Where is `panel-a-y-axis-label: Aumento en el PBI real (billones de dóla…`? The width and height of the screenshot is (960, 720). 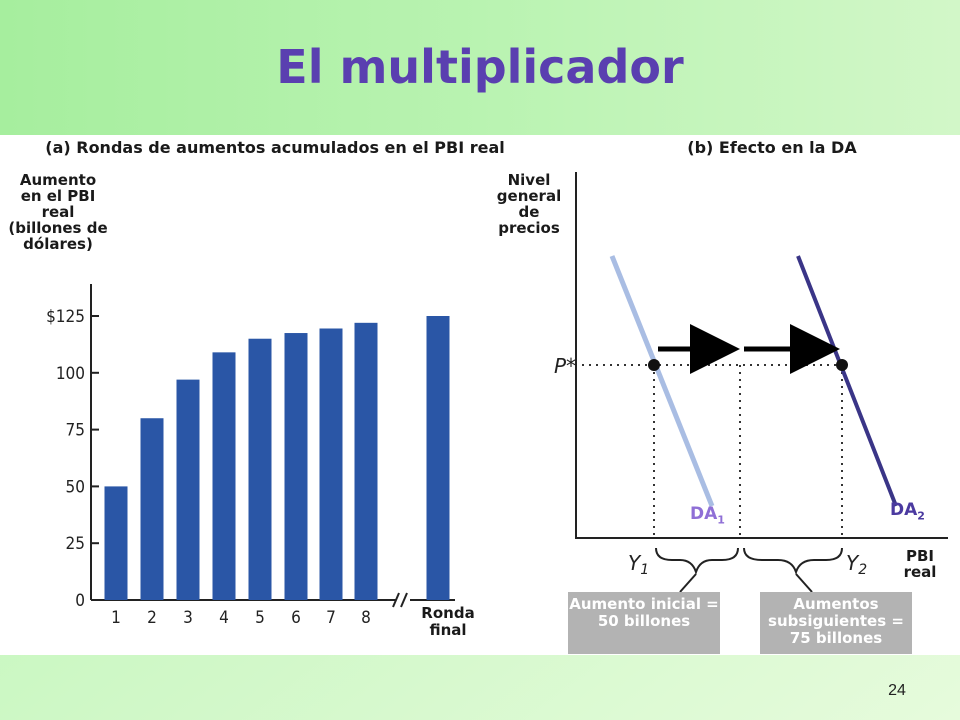 panel-a-y-axis-label: Aumento en el PBI real (billones de dóla… is located at coordinates (58, 212).